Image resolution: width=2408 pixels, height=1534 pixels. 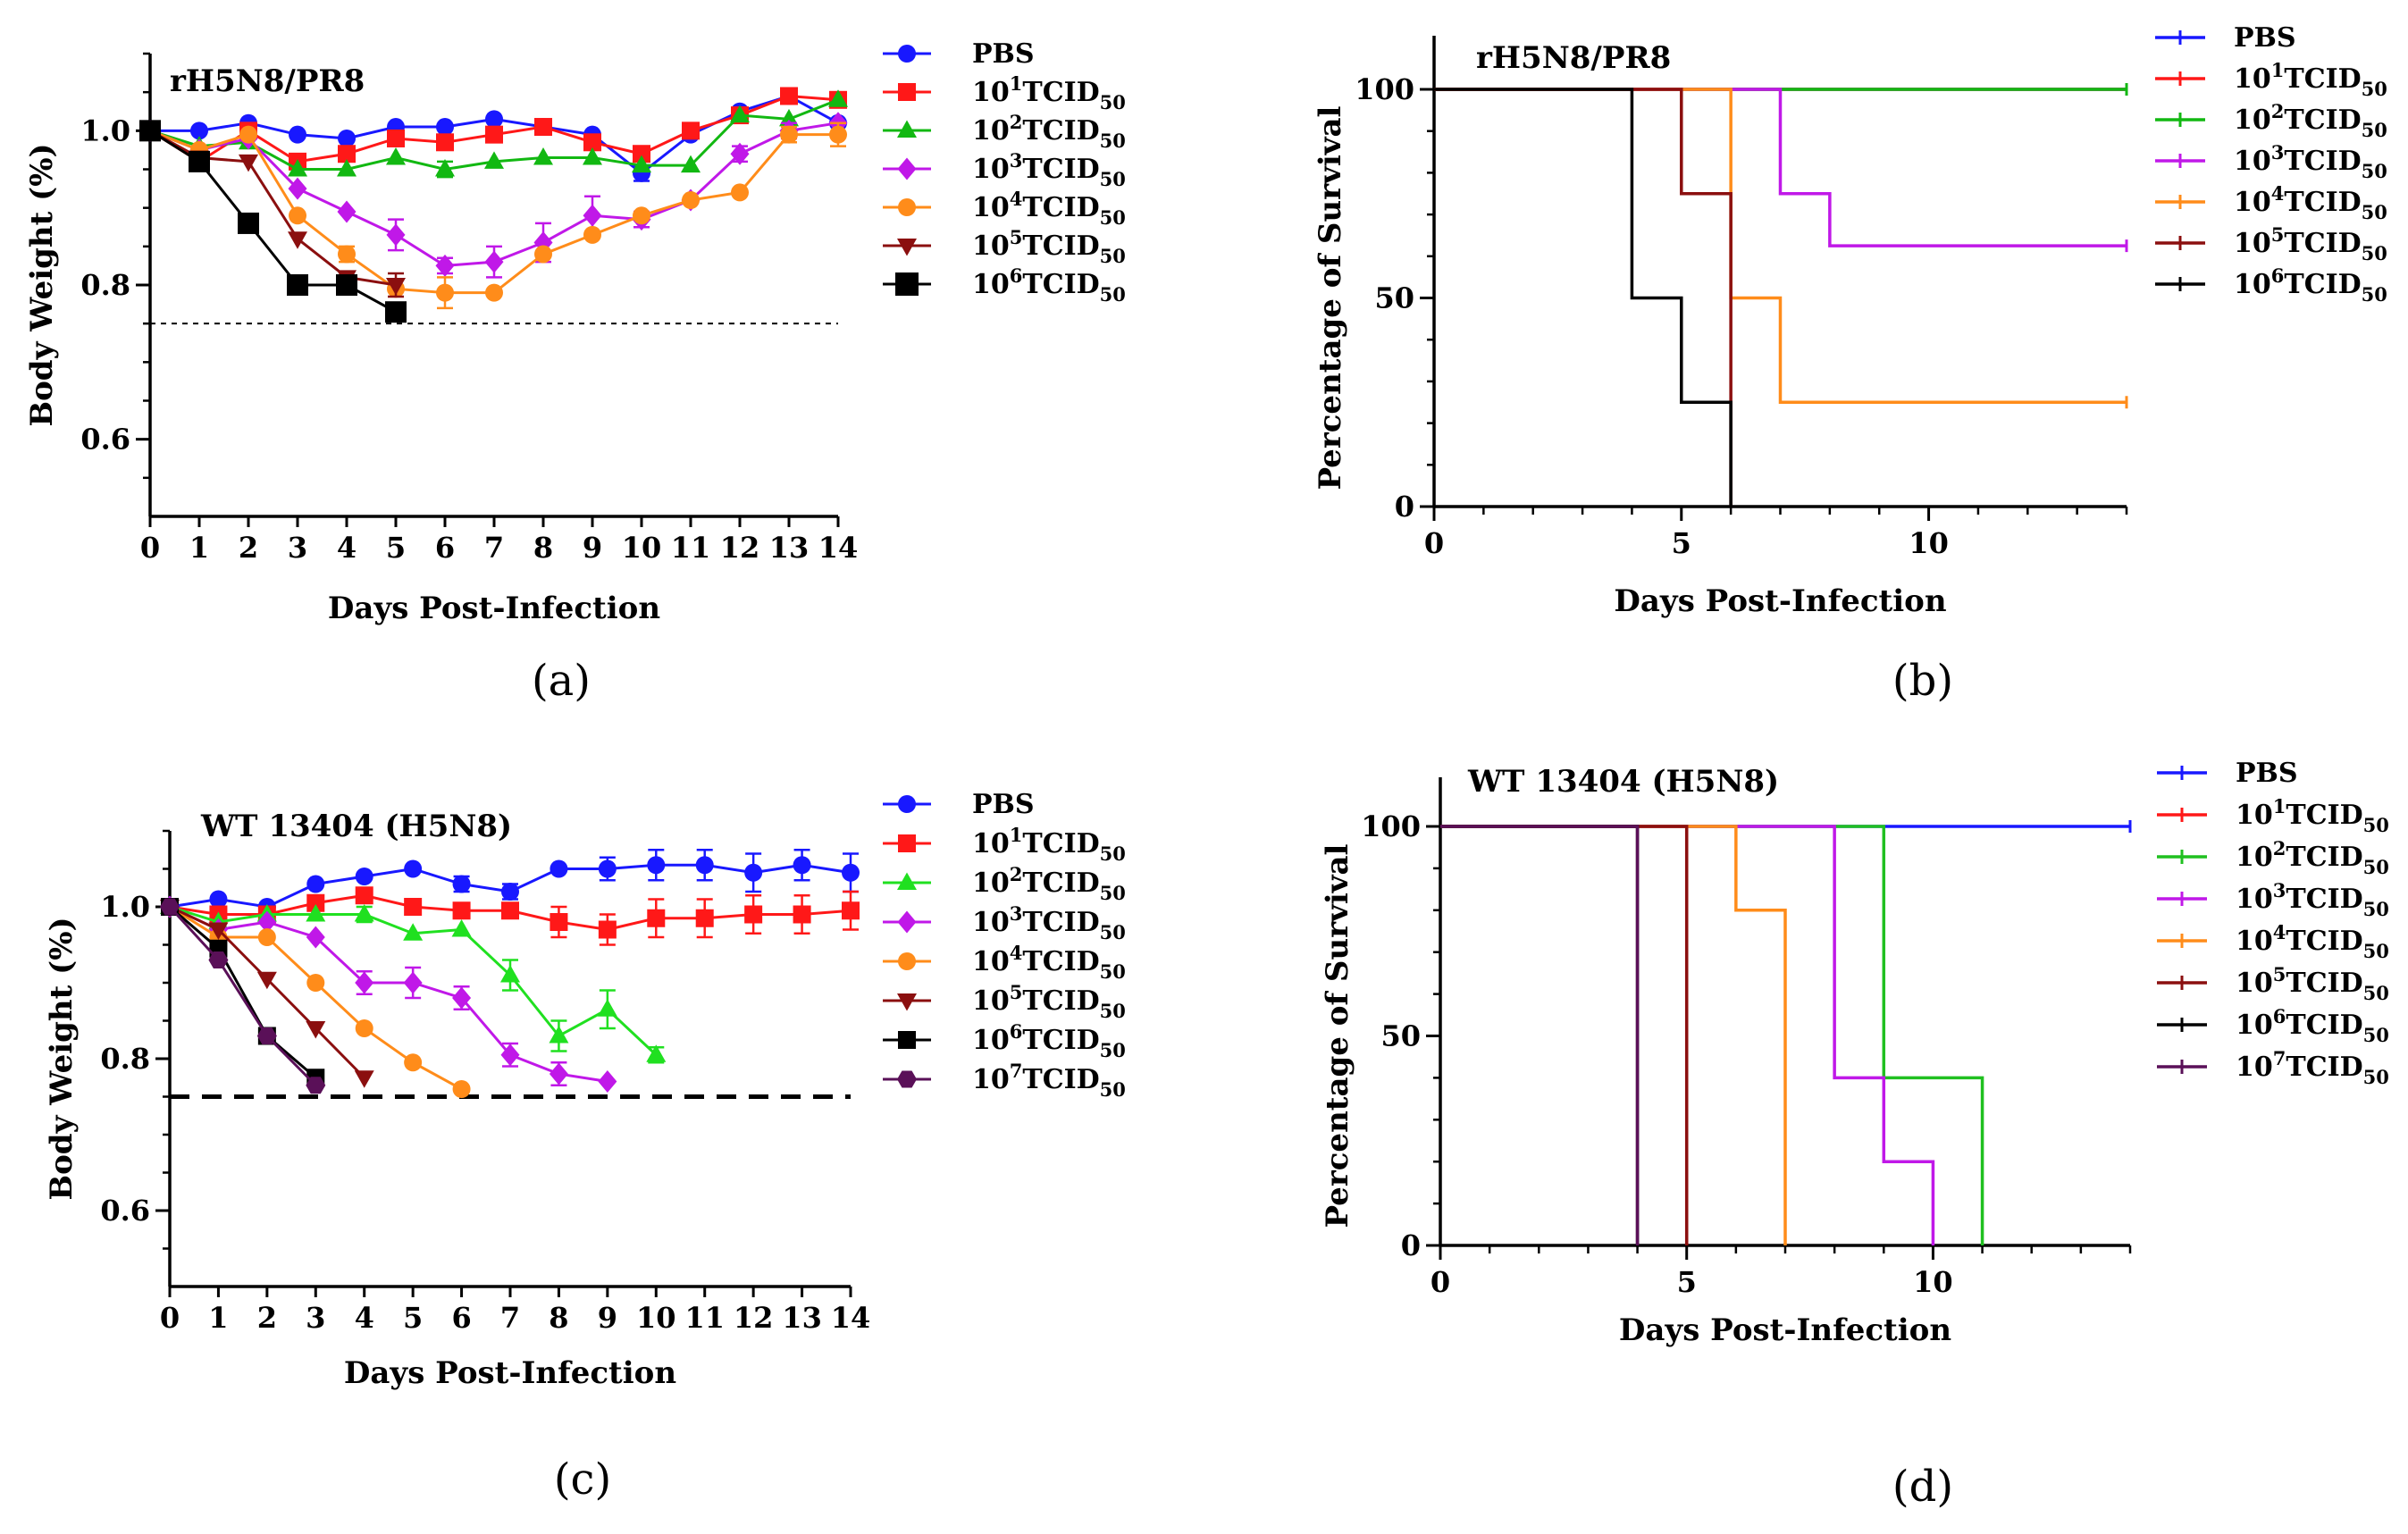 I want to click on y-tick-label: 0.8, so click(x=105, y=285).